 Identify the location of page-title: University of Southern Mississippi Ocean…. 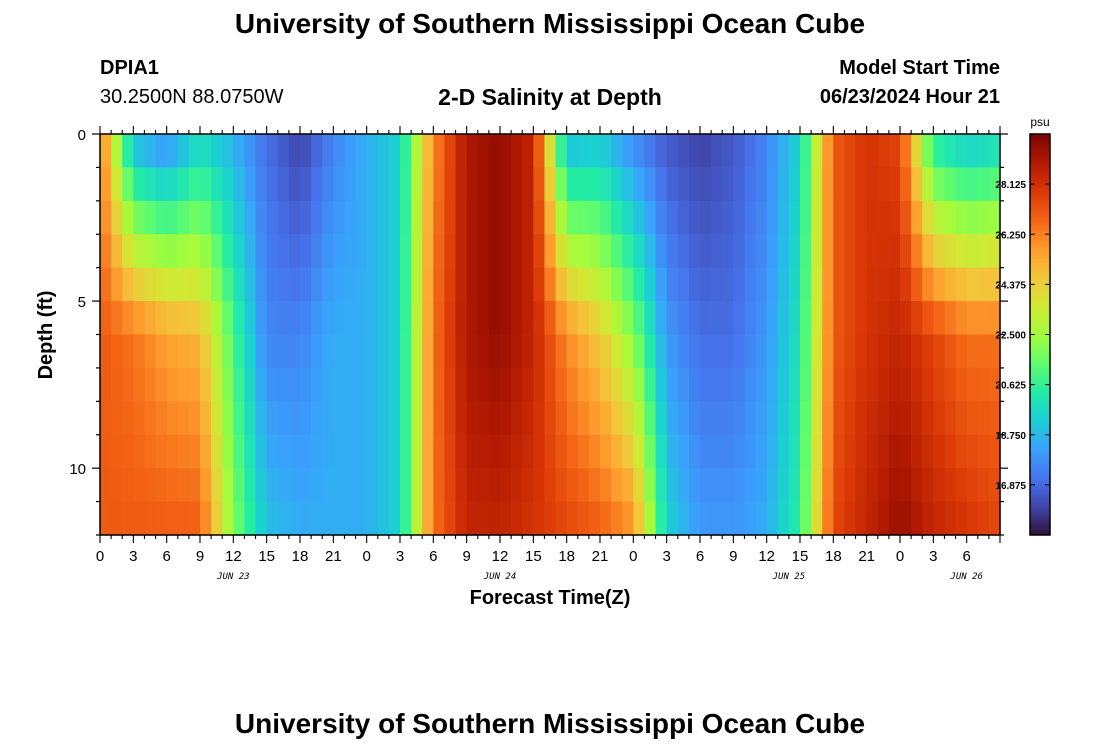
(550, 23).